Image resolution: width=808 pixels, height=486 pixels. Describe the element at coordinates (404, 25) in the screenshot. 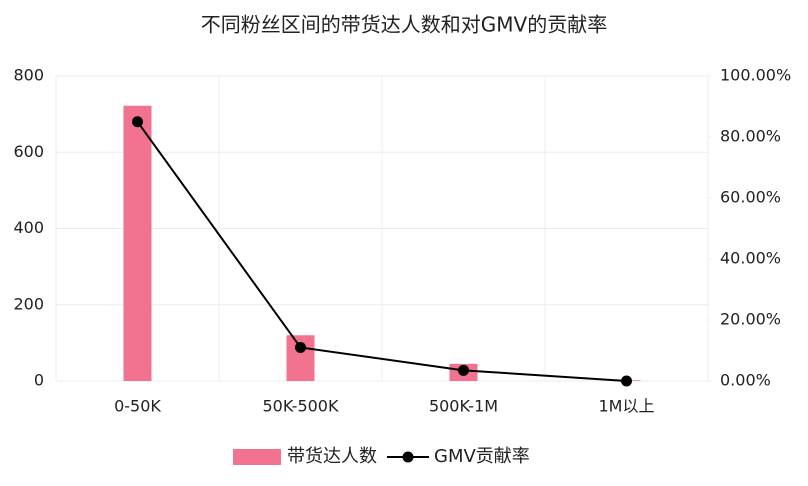

I see `chart-title: 不同粉丝区间的带货达人数和对GMV的贡献率` at that location.